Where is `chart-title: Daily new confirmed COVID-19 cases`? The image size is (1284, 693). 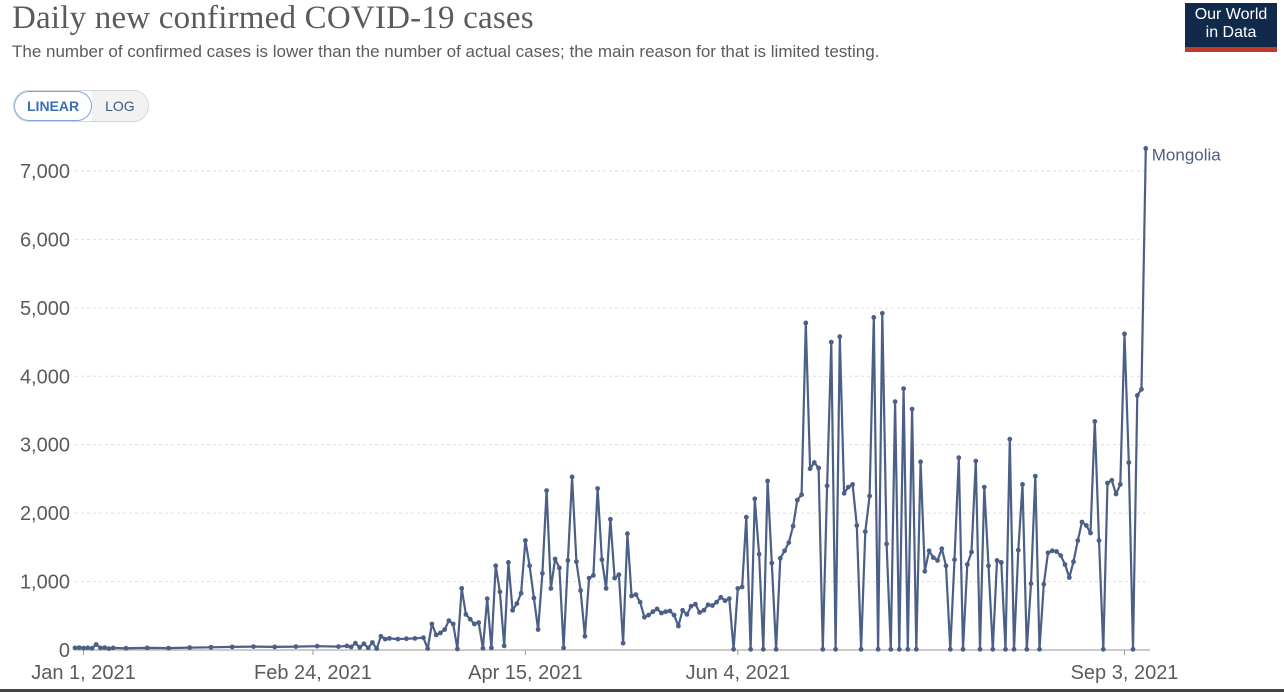
chart-title: Daily new confirmed COVID-19 cases is located at coordinates (273, 18).